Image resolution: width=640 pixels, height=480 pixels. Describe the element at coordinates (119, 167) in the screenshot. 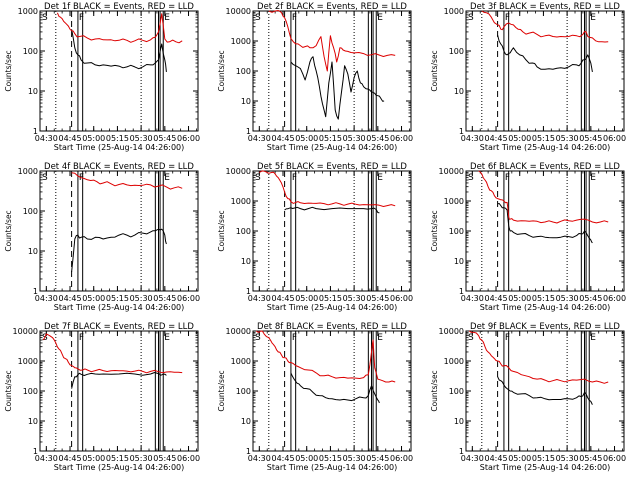

I see `panel-title: Det 4f BLACK = Events, RED = LLD` at that location.